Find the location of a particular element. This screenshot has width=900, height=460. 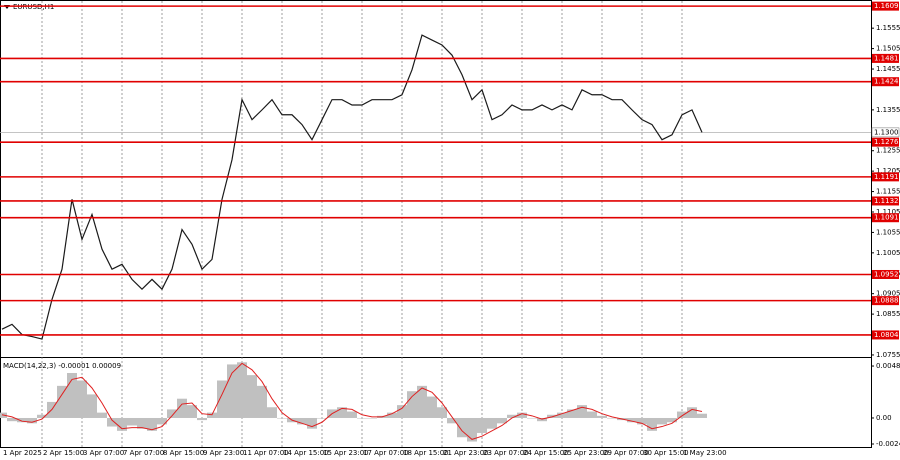

level-label: 1.0888 is located at coordinates (886, 301).